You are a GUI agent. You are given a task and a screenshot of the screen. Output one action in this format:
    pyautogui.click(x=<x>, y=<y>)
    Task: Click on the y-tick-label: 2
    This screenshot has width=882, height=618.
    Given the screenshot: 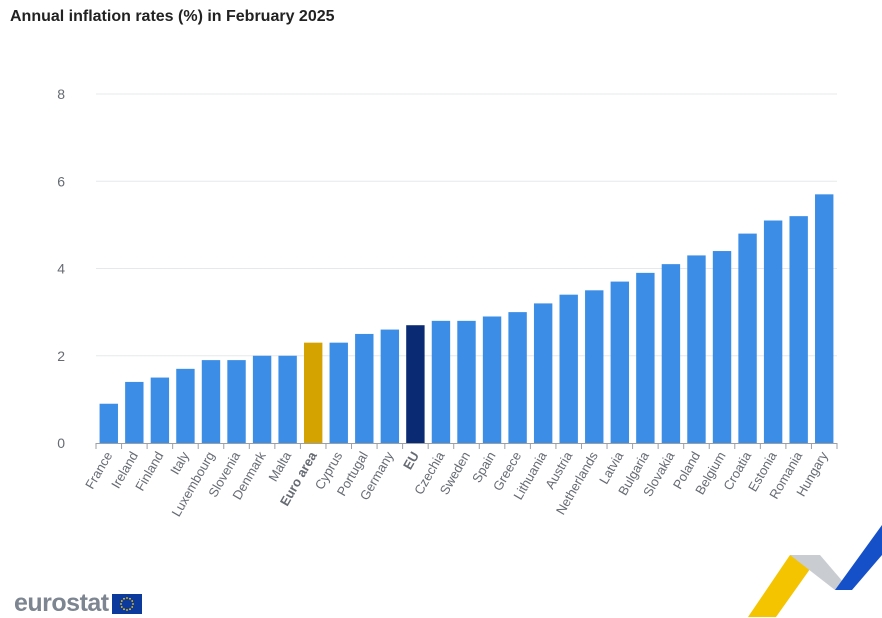 What is the action you would take?
    pyautogui.click(x=61, y=356)
    